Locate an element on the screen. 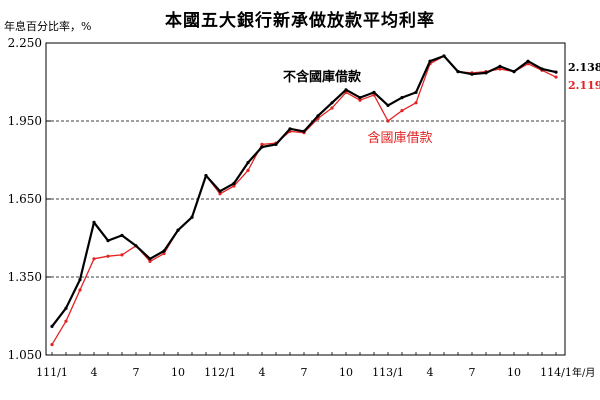 The image size is (600, 400). series-name-incl-treasury: 含國庫借款 is located at coordinates (399, 138).